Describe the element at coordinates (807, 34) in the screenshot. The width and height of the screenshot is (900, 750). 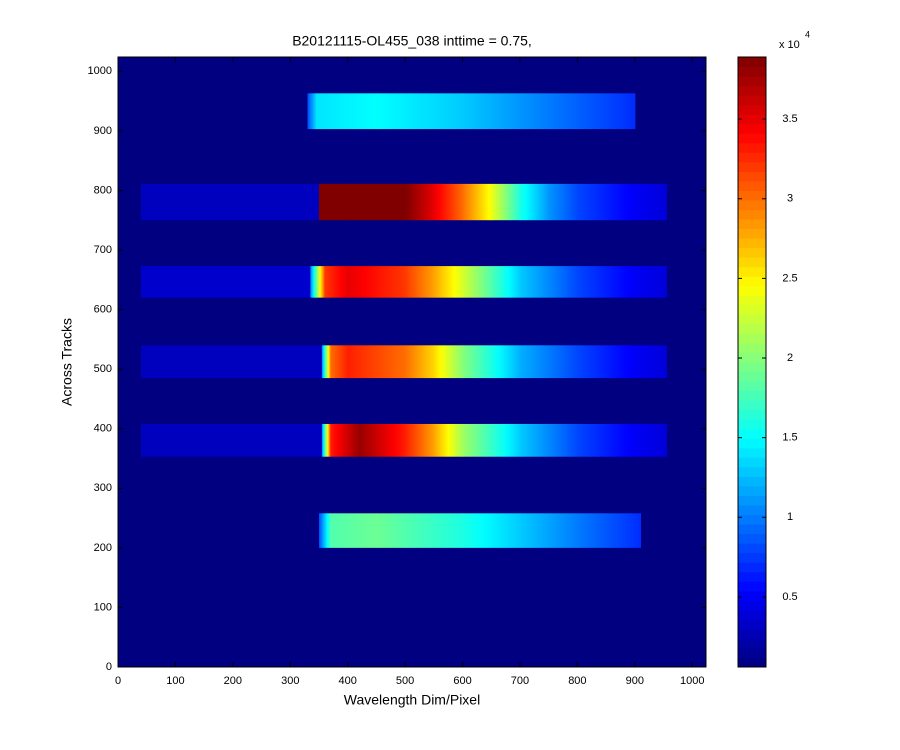
I see `colorbar-exponent: 4` at that location.